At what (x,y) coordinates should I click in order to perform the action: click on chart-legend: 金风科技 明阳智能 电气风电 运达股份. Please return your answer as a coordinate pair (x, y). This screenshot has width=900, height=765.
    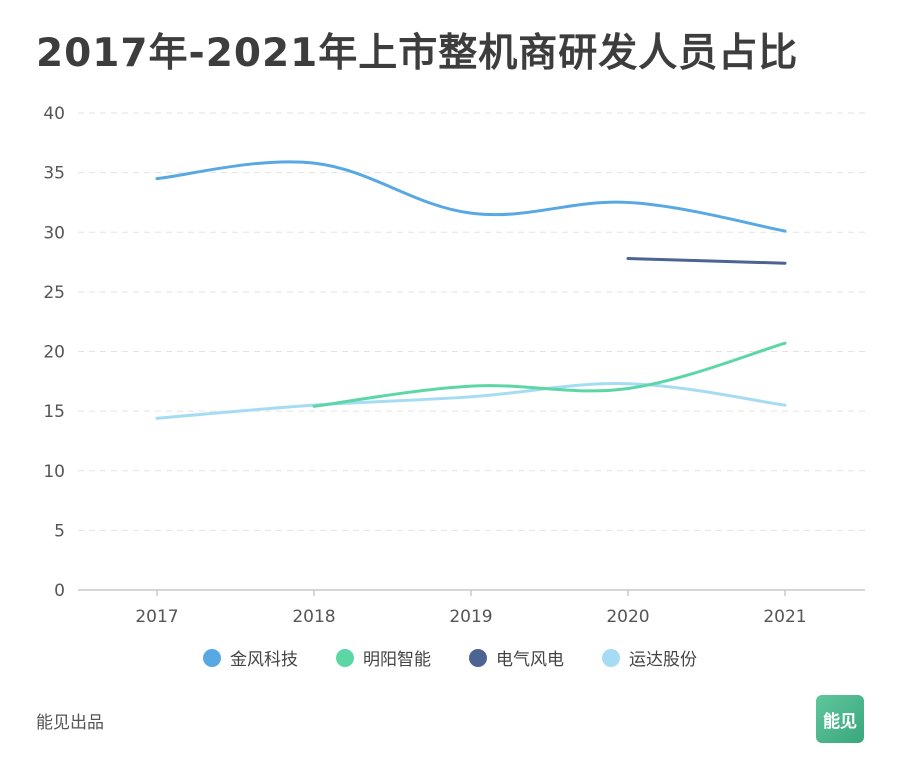
    Looking at the image, I should click on (450, 657).